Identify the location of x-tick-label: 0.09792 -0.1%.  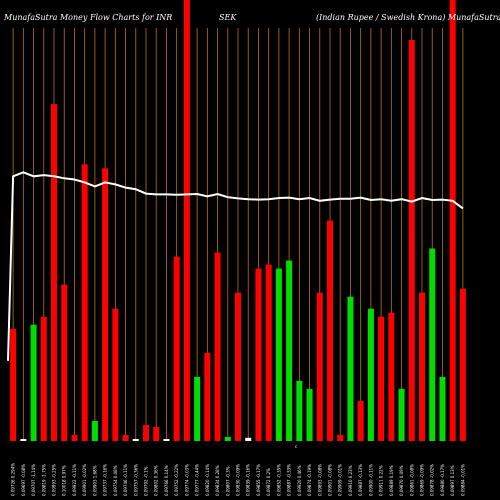
(146, 481).